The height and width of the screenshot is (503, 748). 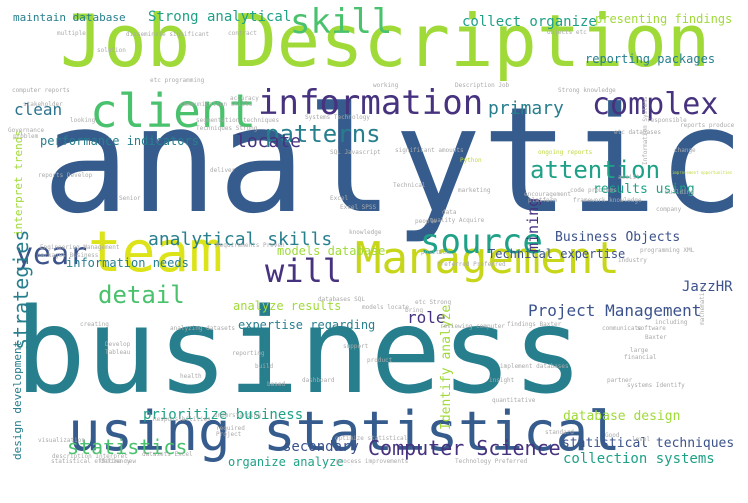 What do you see at coordinates (607, 200) in the screenshot?
I see `cloud-word: framework knowledge` at bounding box center [607, 200].